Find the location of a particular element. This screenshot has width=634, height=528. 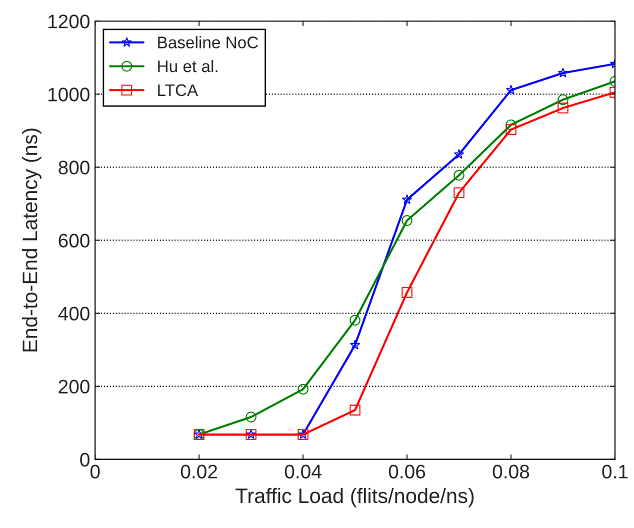

y-tick-label: 0 is located at coordinates (85, 459).